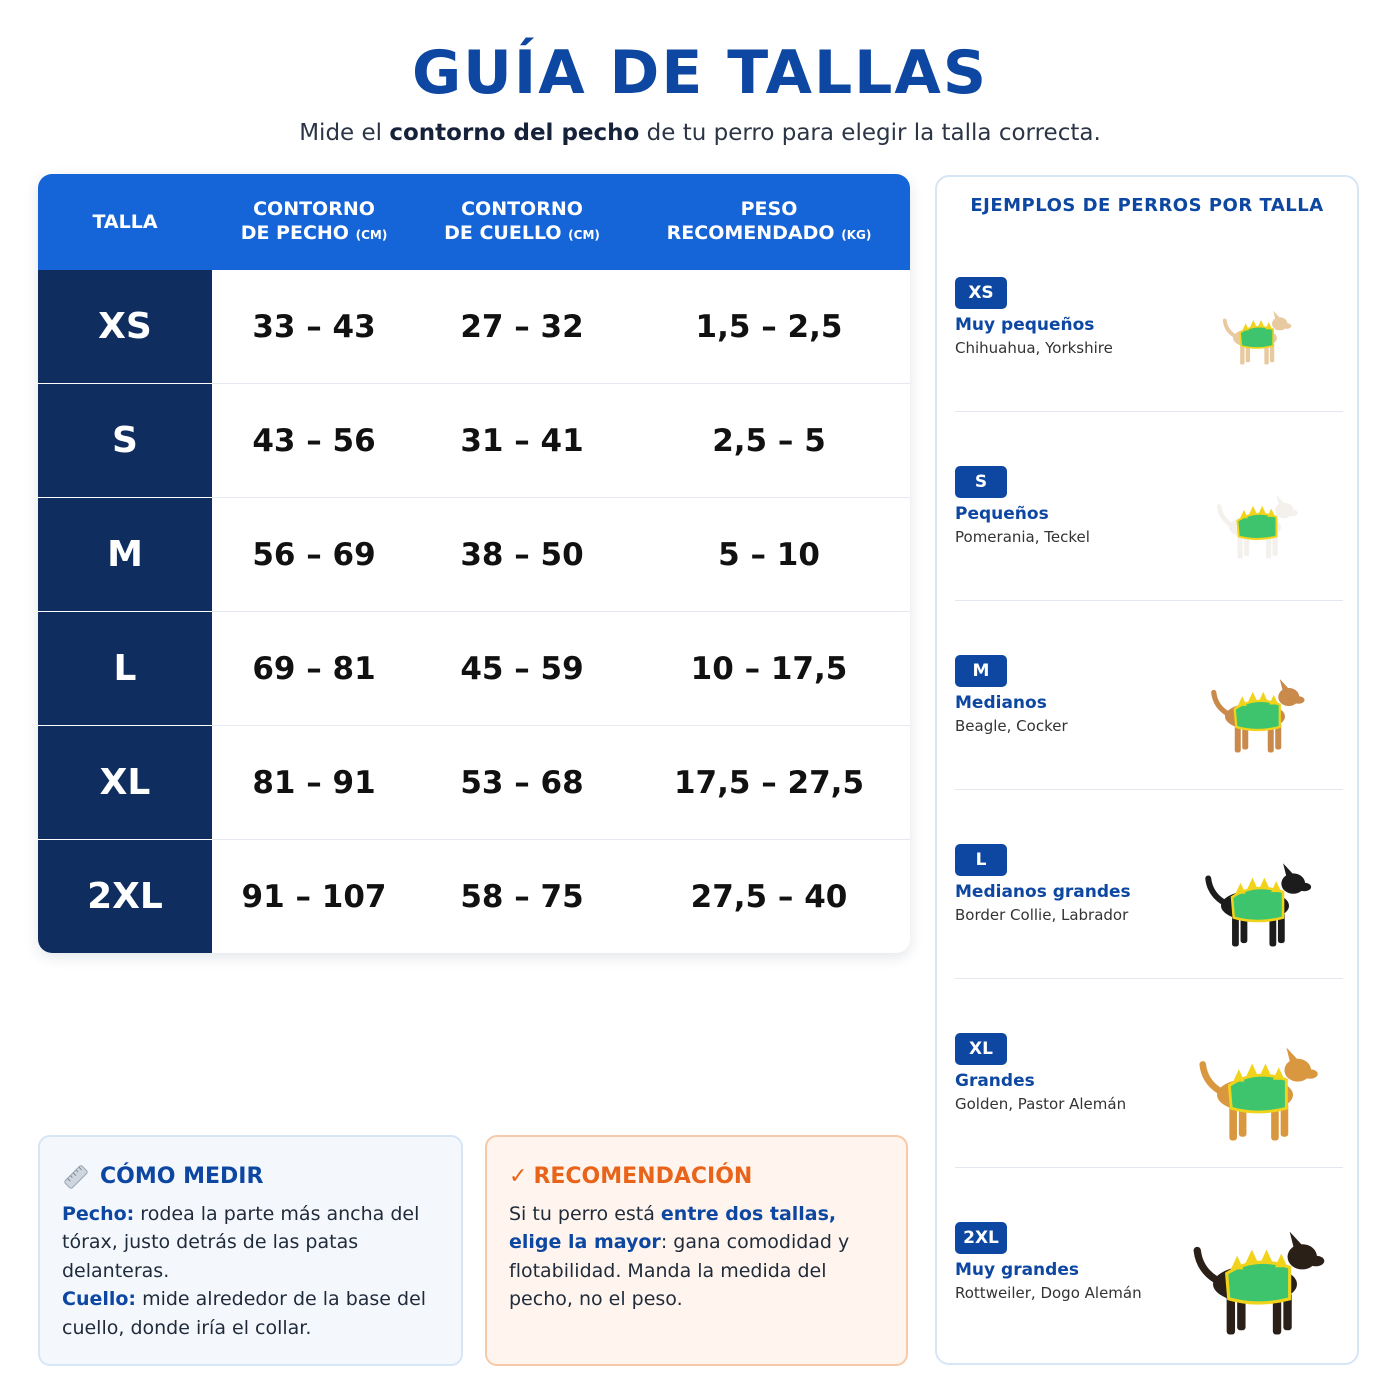 The height and width of the screenshot is (1400, 1400). What do you see at coordinates (981, 293) in the screenshot?
I see `size-badge: XS` at bounding box center [981, 293].